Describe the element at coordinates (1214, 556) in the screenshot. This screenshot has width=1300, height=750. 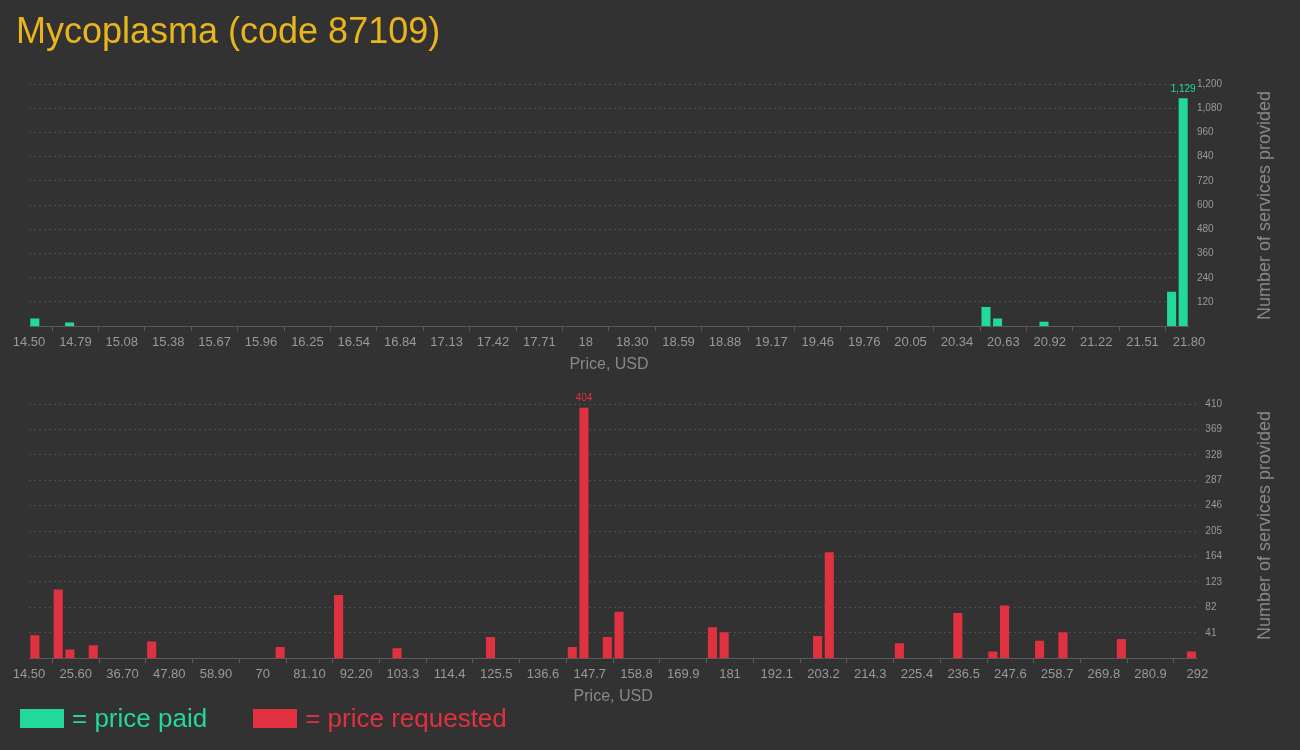
I see `y-tick-label: 164` at that location.